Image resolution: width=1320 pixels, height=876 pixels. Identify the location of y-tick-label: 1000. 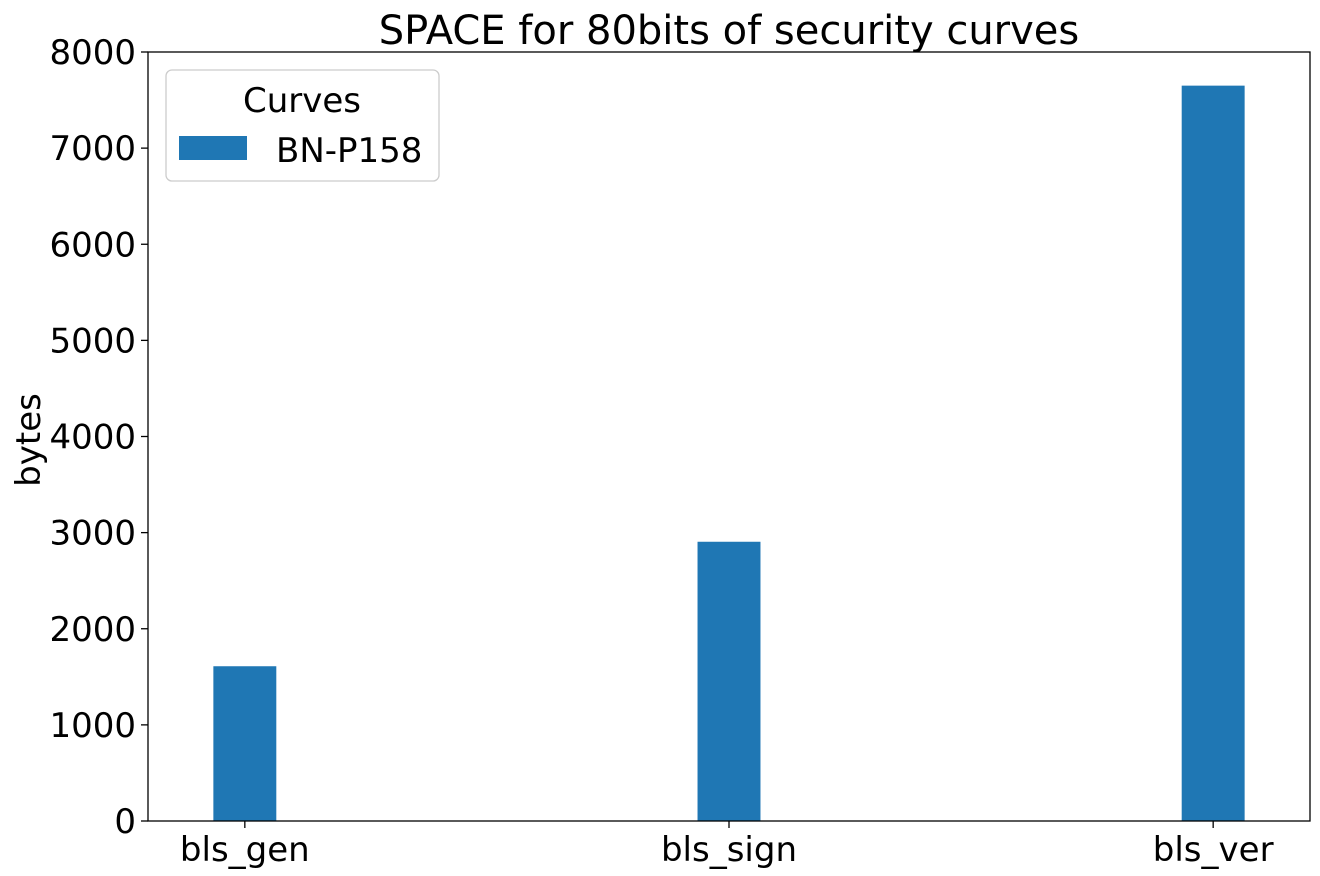
(92, 726).